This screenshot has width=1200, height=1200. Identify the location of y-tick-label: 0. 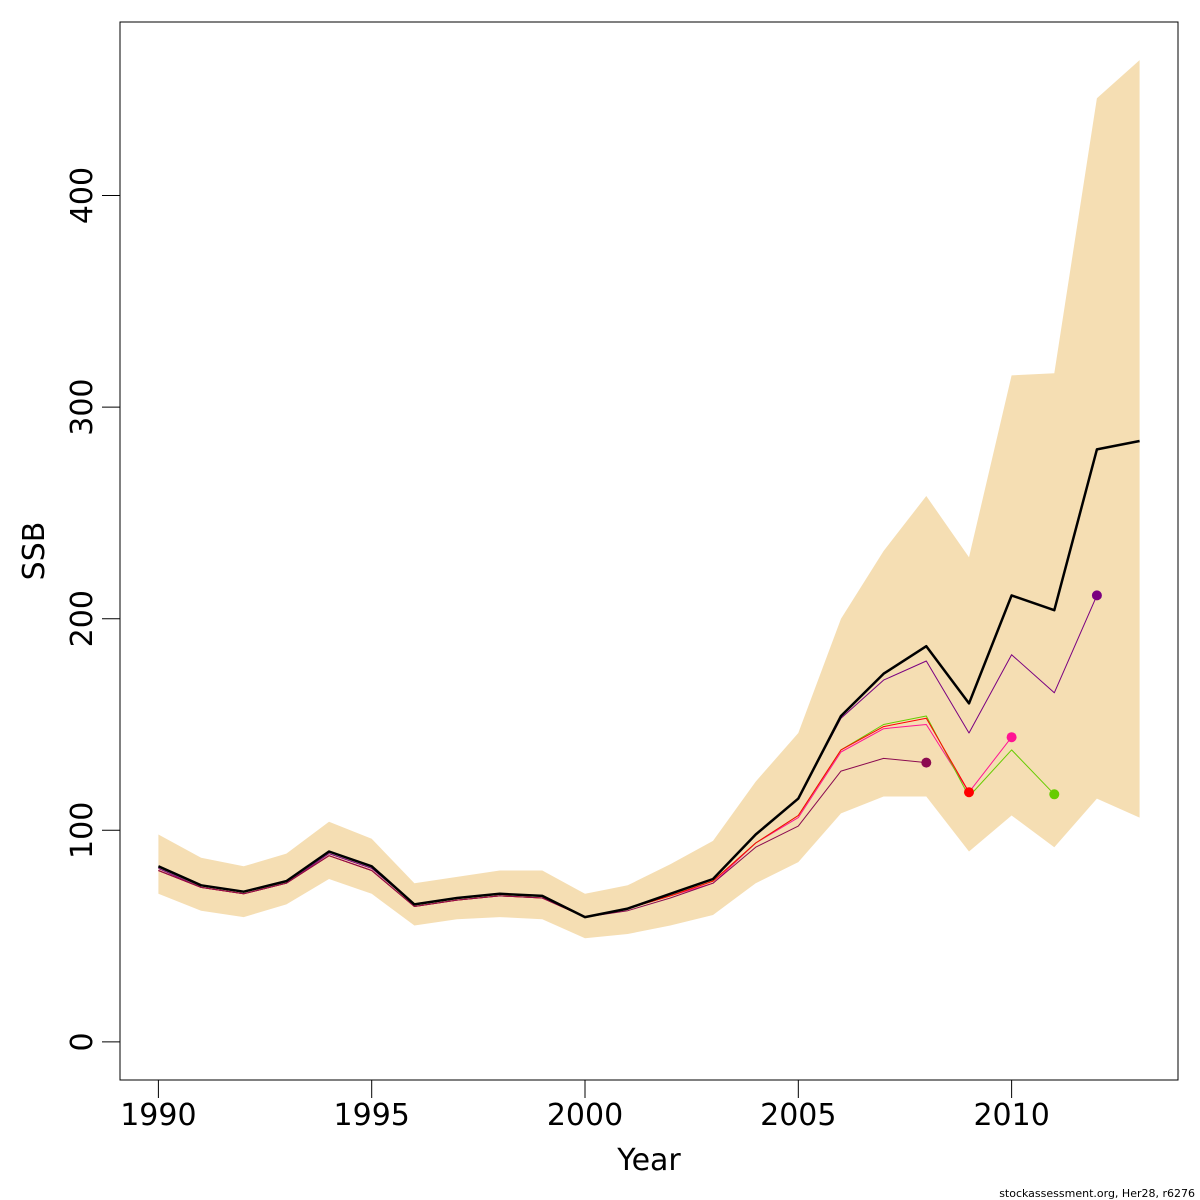
(82, 1041).